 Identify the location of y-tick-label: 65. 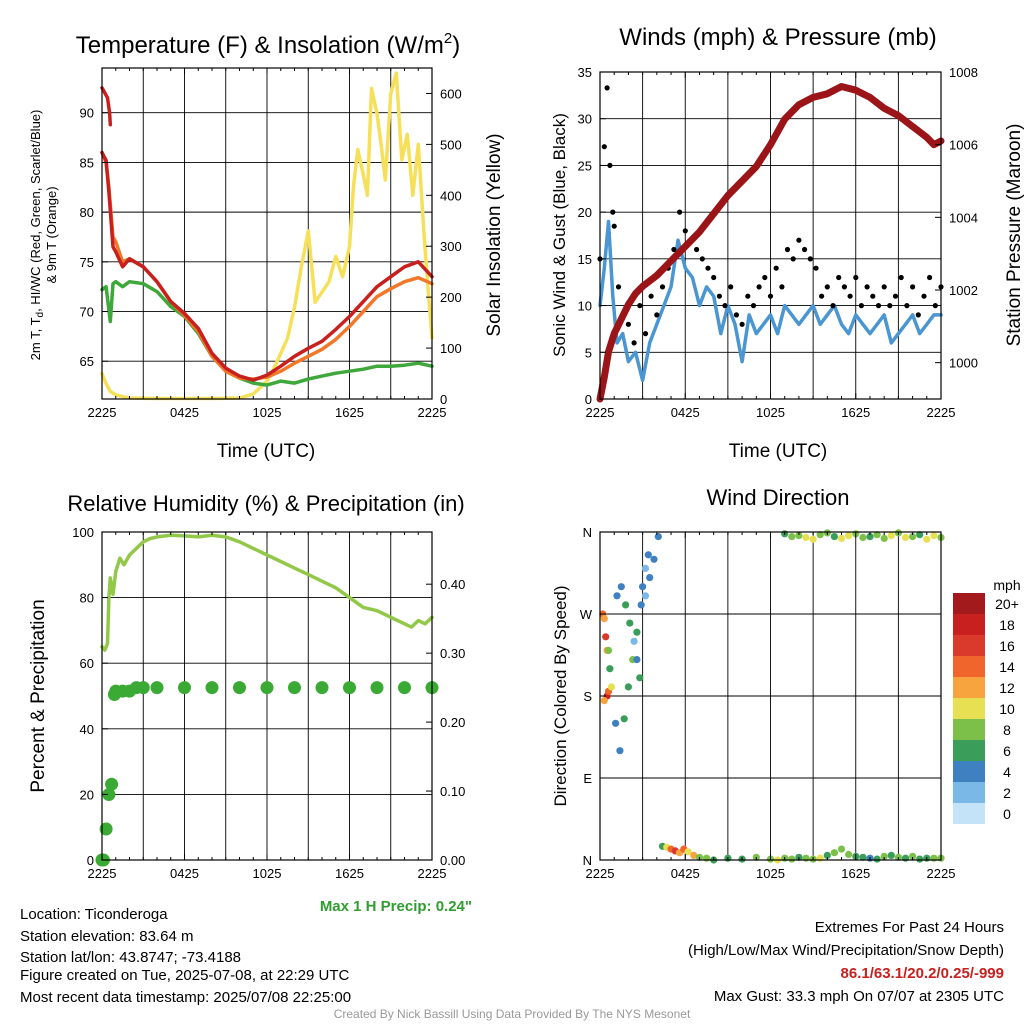
(87, 361).